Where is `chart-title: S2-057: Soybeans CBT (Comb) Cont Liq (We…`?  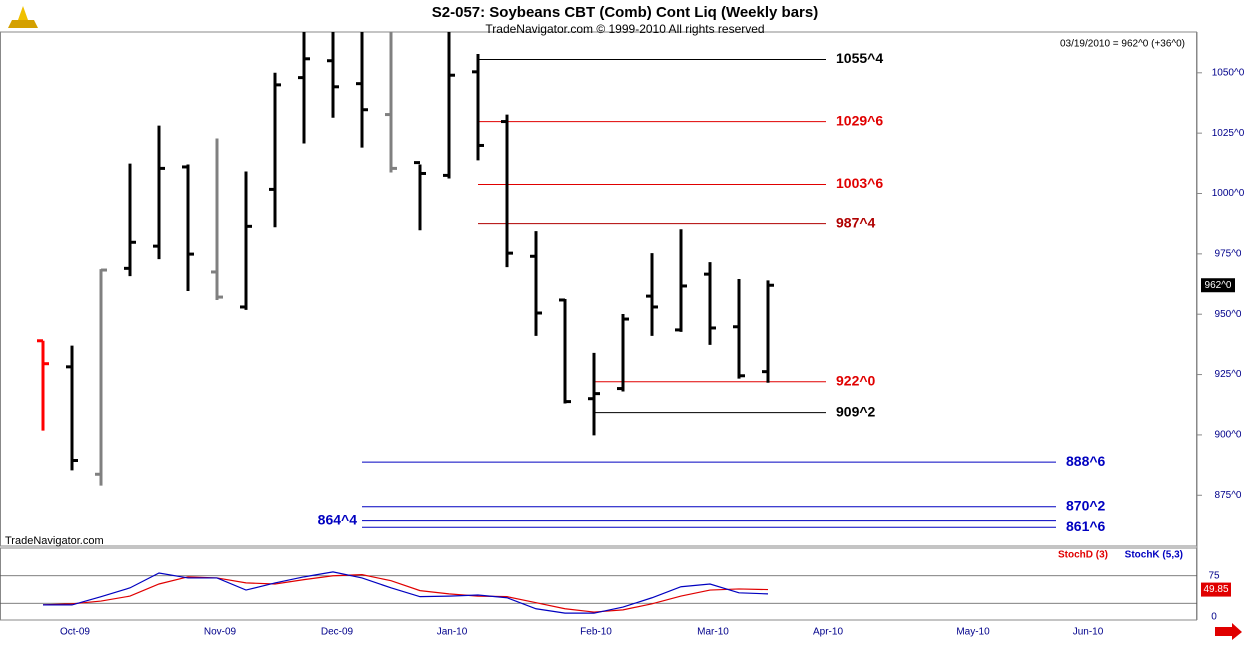
chart-title: S2-057: Soybeans CBT (Comb) Cont Liq (We… is located at coordinates (625, 12).